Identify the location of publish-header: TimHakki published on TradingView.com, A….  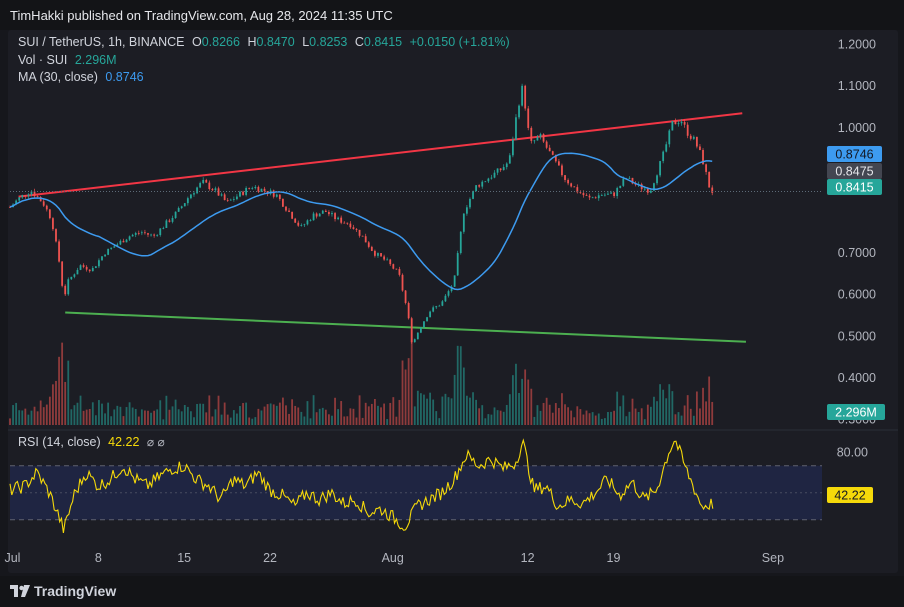
(452, 15).